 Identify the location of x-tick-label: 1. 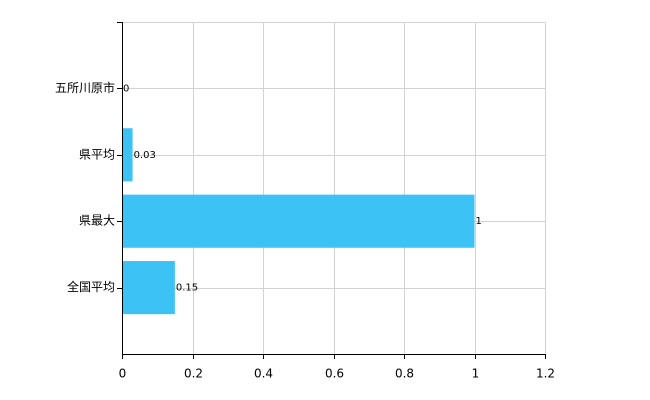
(476, 374).